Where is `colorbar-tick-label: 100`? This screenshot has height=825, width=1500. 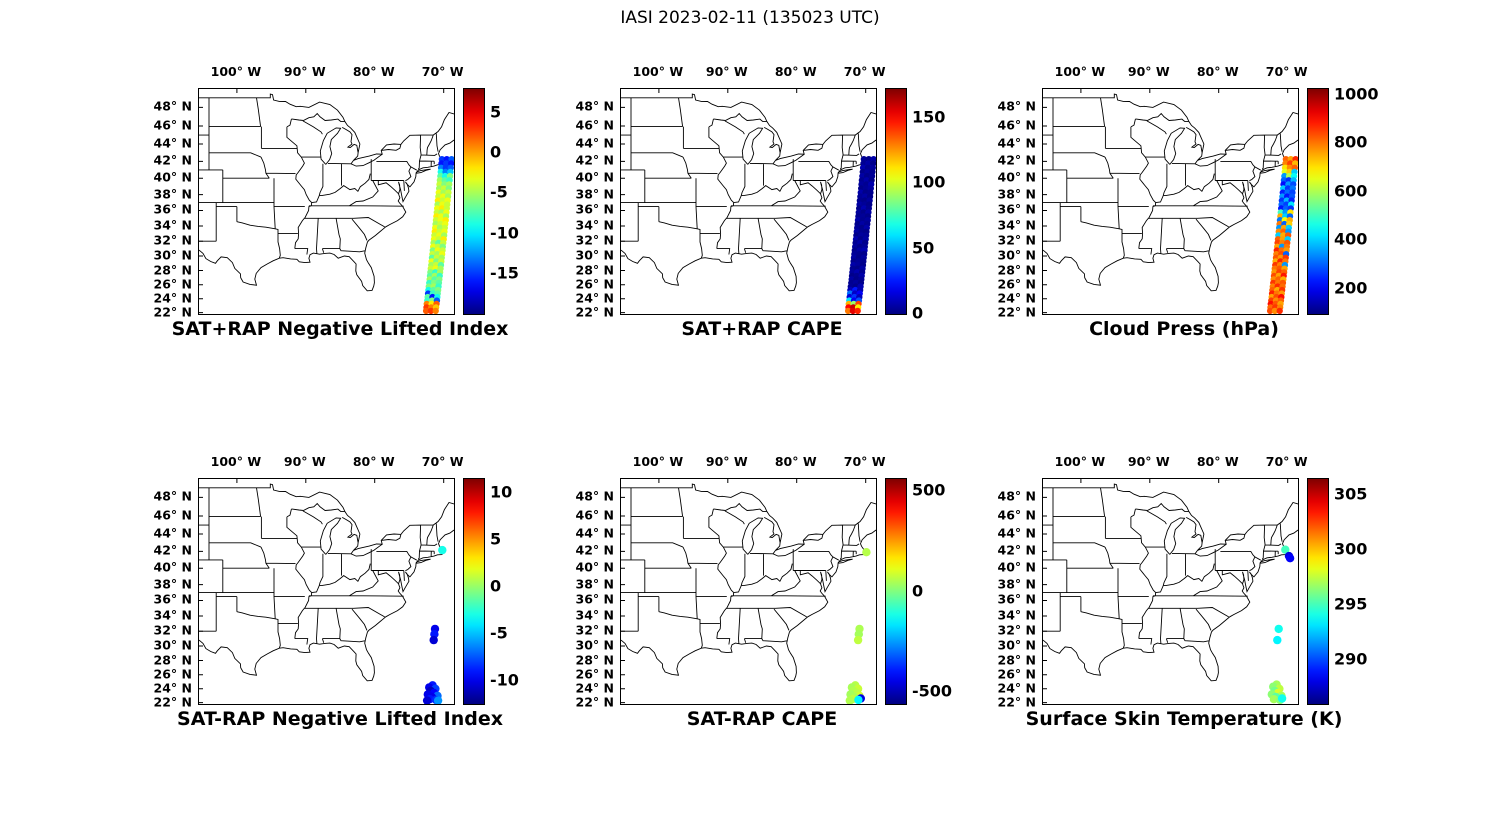
colorbar-tick-label: 100 is located at coordinates (929, 182).